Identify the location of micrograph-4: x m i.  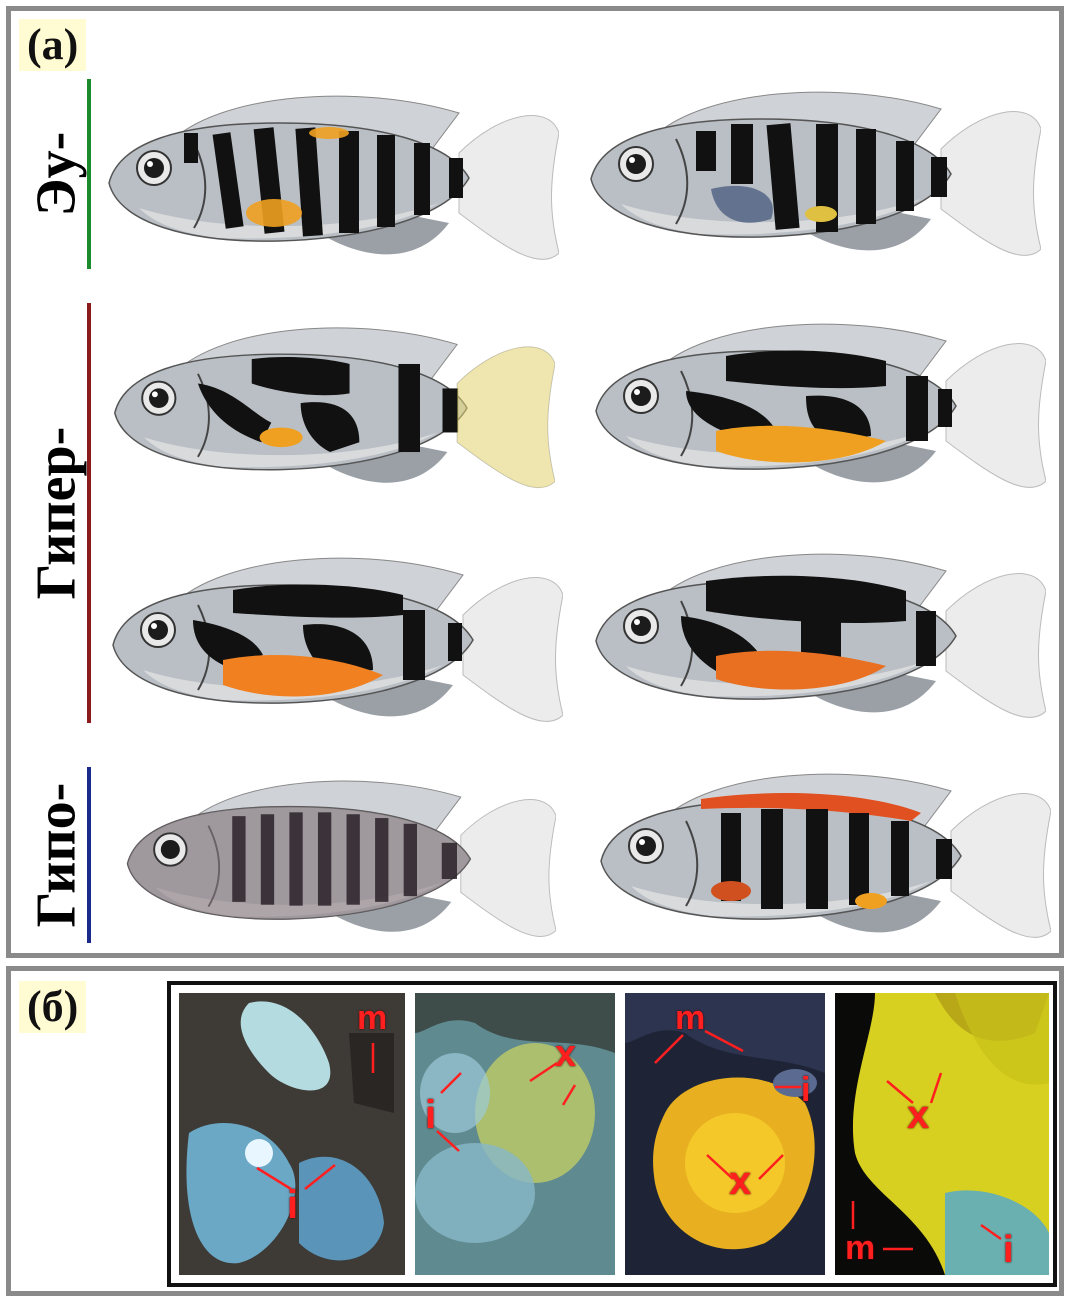
(942, 1134).